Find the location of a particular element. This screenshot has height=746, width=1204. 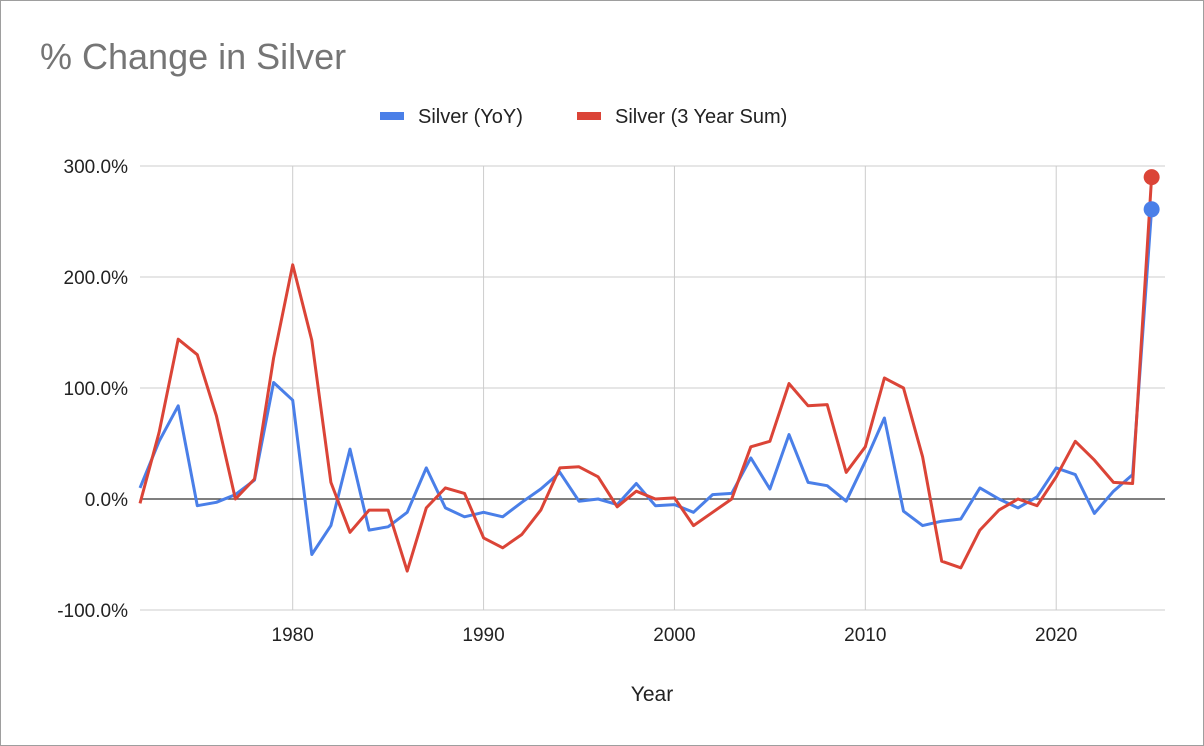

x-tick-label: 2010 is located at coordinates (865, 635).